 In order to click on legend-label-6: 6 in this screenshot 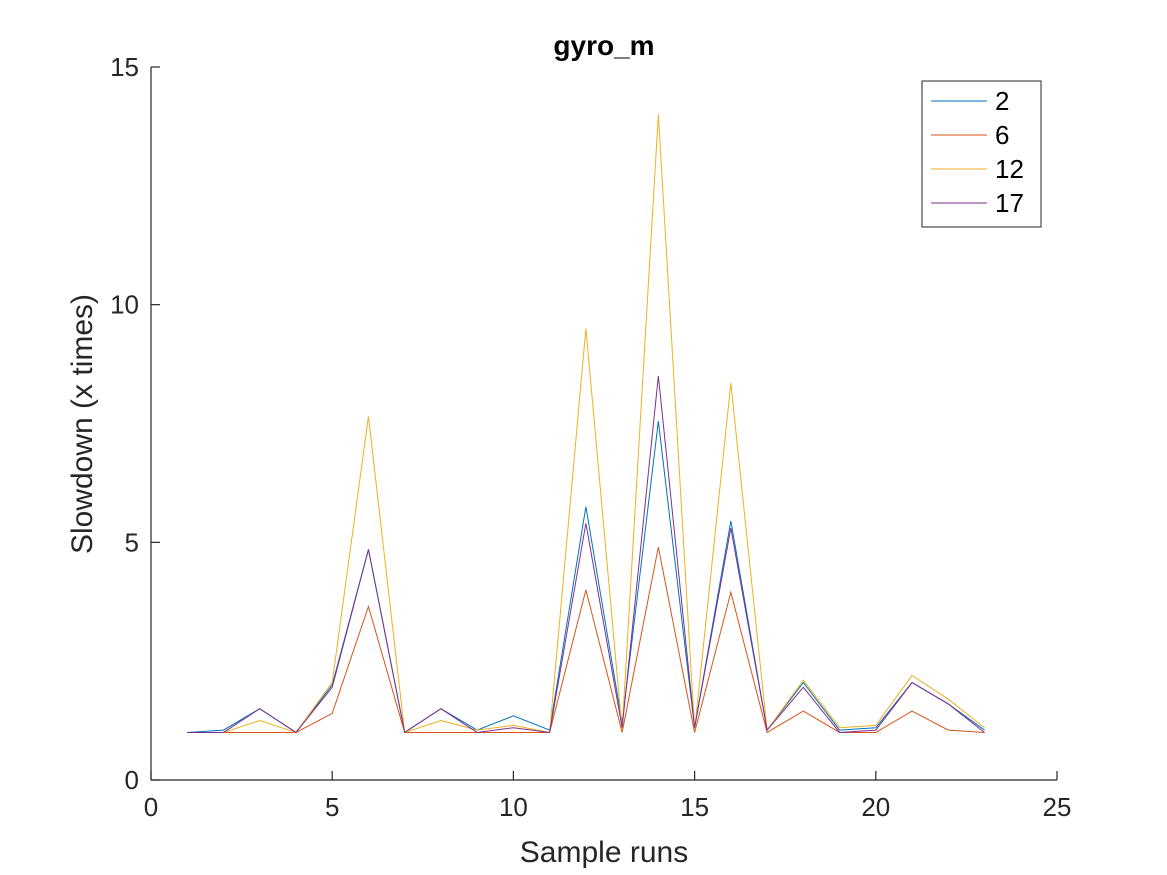, I will do `click(1002, 135)`.